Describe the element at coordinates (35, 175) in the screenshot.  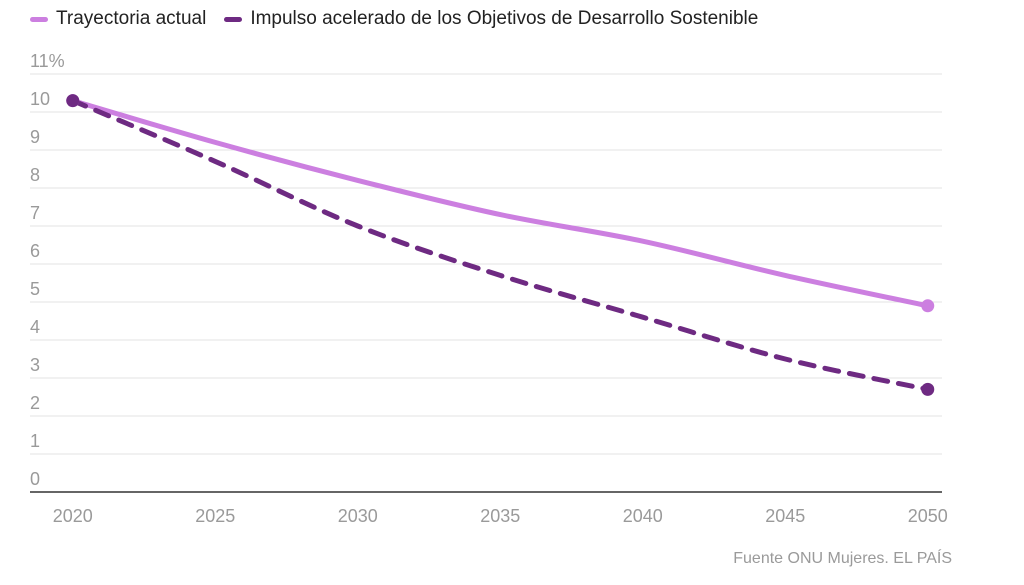
I see `y-tick-label-8: 8` at that location.